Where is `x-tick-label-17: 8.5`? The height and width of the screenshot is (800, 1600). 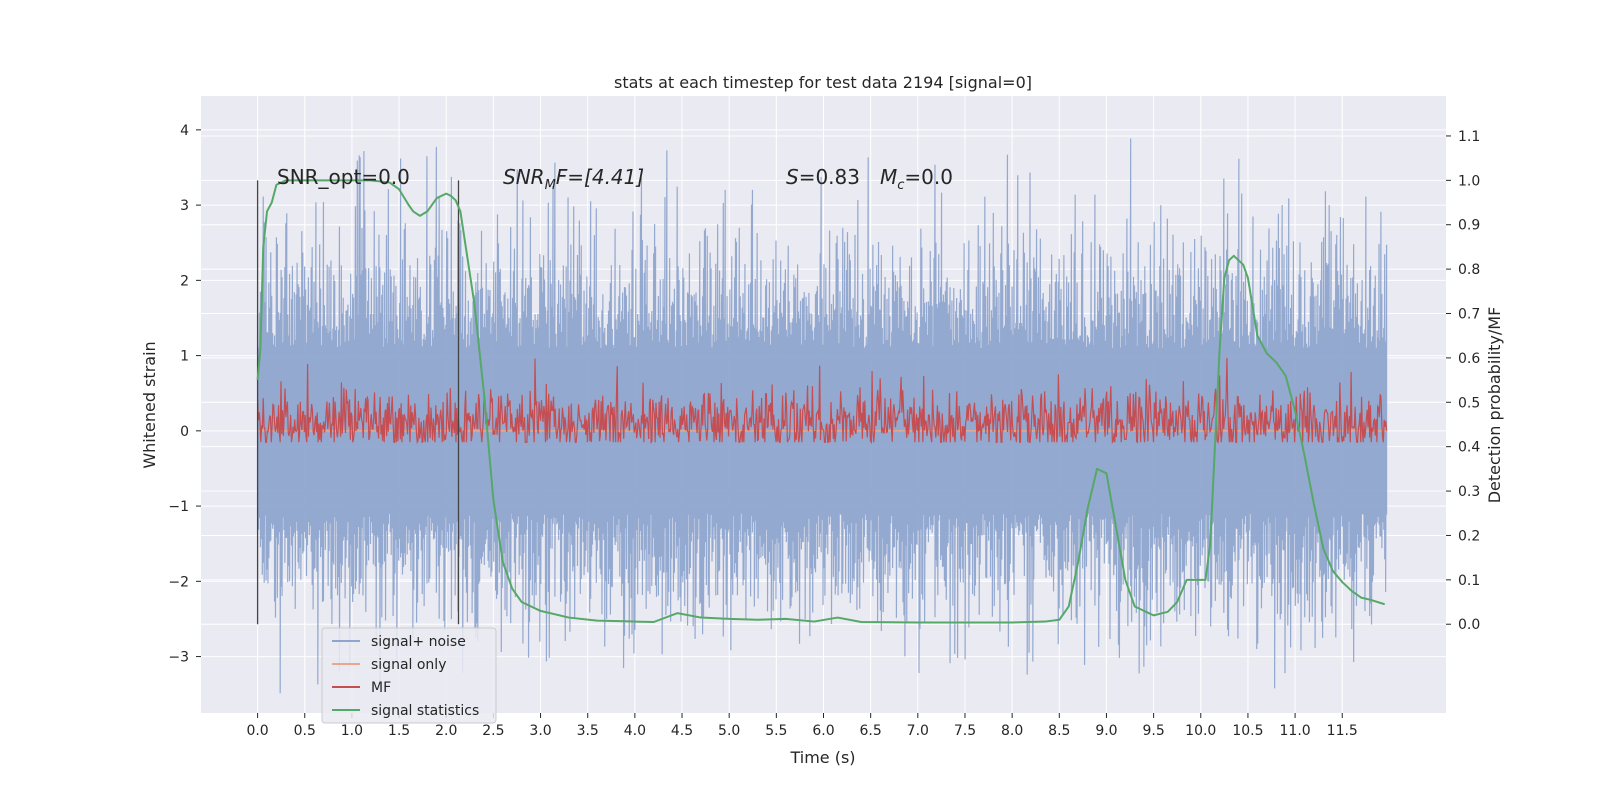 x-tick-label-17: 8.5 is located at coordinates (1059, 731).